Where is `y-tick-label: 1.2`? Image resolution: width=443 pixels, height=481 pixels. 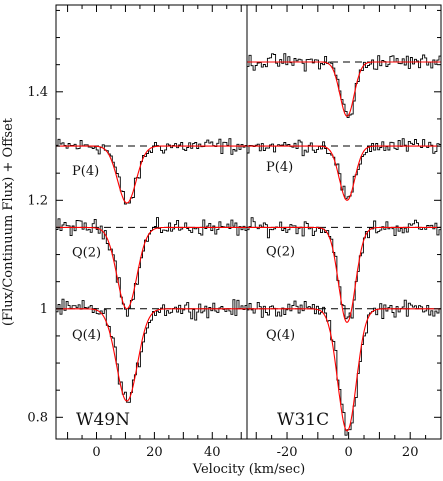
y-tick-label: 1.2 is located at coordinates (37, 200).